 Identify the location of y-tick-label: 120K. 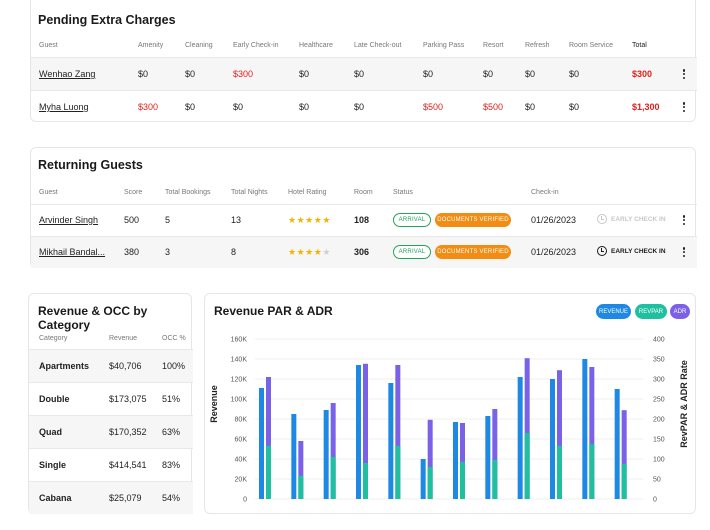
(239, 380).